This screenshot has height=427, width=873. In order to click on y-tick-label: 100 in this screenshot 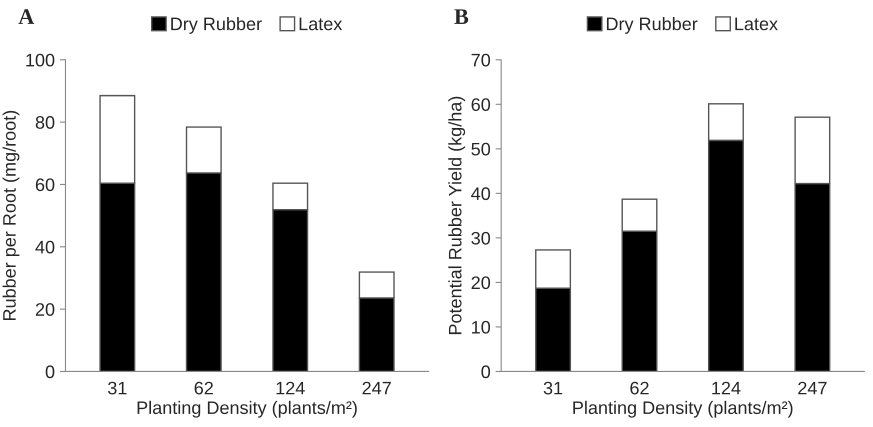, I will do `click(40, 60)`.